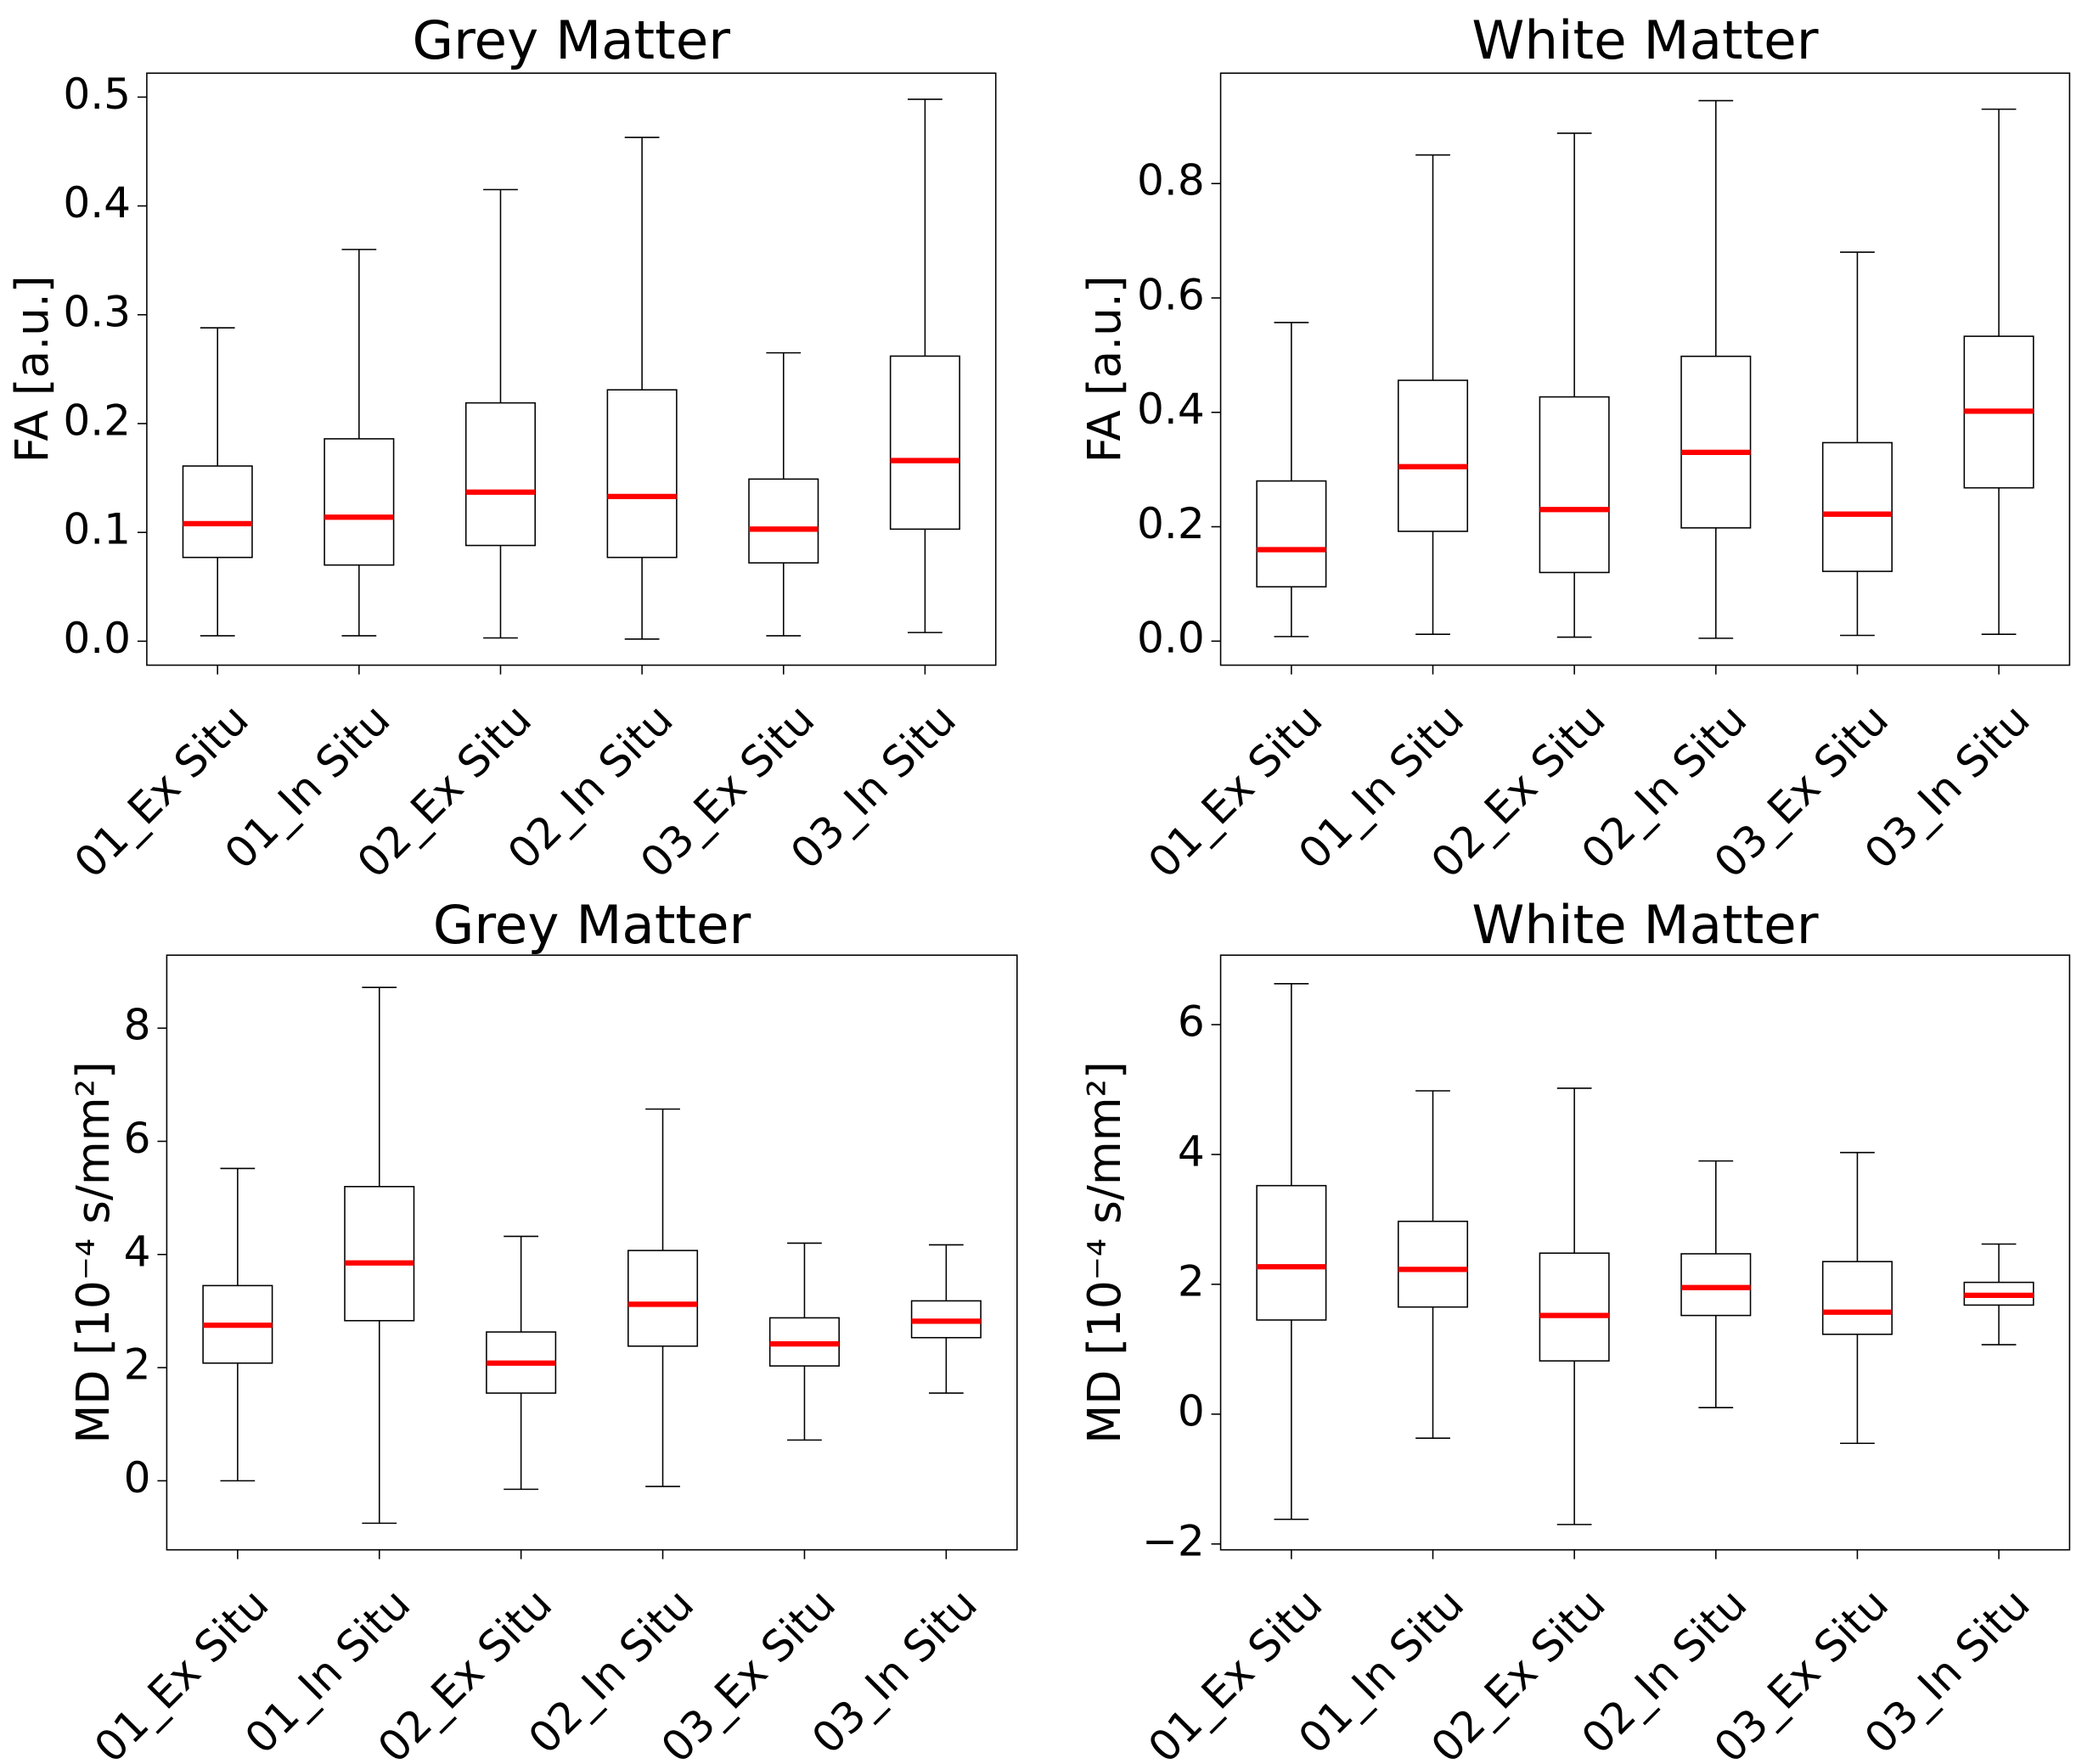 The width and height of the screenshot is (2082, 1764). What do you see at coordinates (97, 529) in the screenshot?
I see `y-tick-label: 0.1` at bounding box center [97, 529].